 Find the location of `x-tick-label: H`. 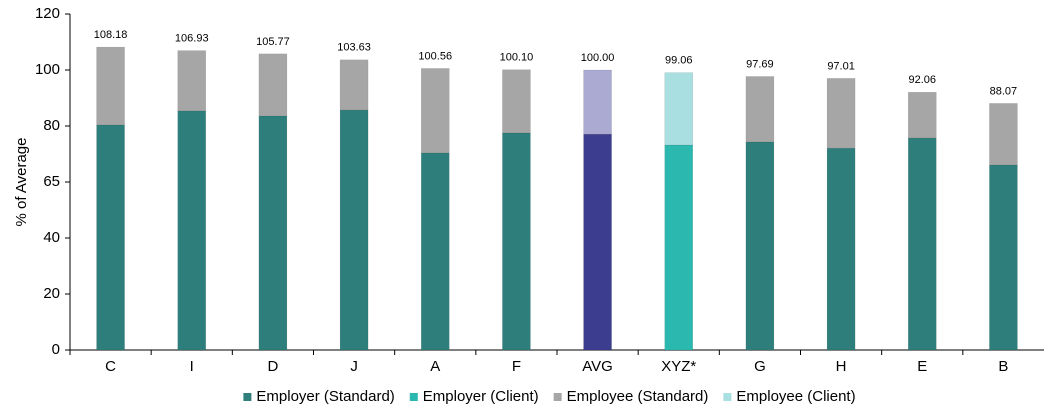

x-tick-label: H is located at coordinates (841, 366).